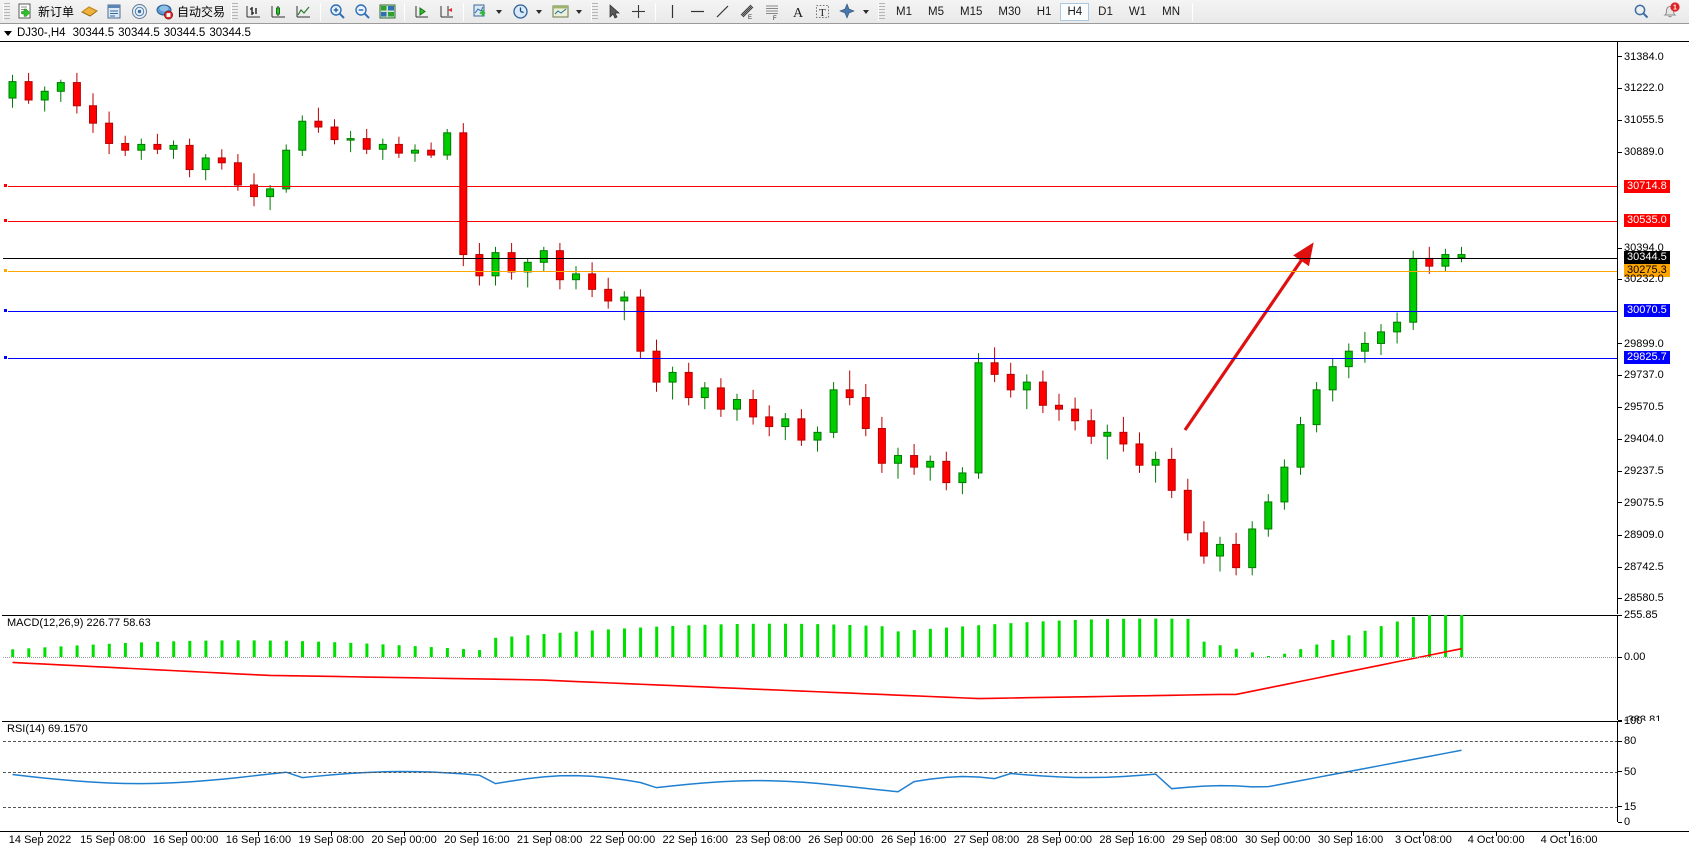 The image size is (1689, 851). I want to click on price-level-label-support: 29825.7, so click(1647, 358).